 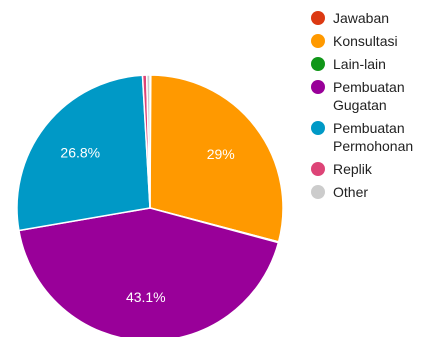 I want to click on legend-label-lain-lain: Lain-lain, so click(x=359, y=64).